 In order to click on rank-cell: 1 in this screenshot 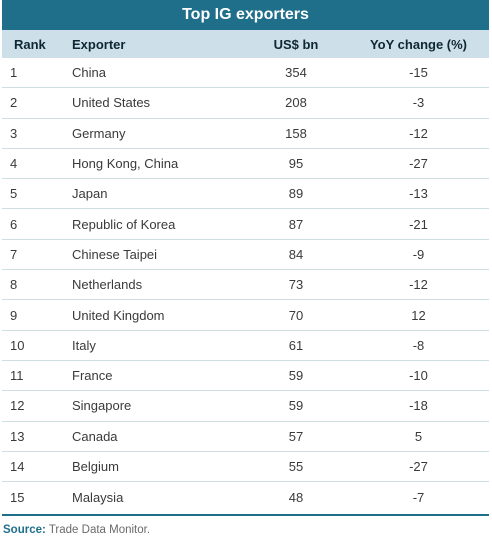, I will do `click(14, 73)`.